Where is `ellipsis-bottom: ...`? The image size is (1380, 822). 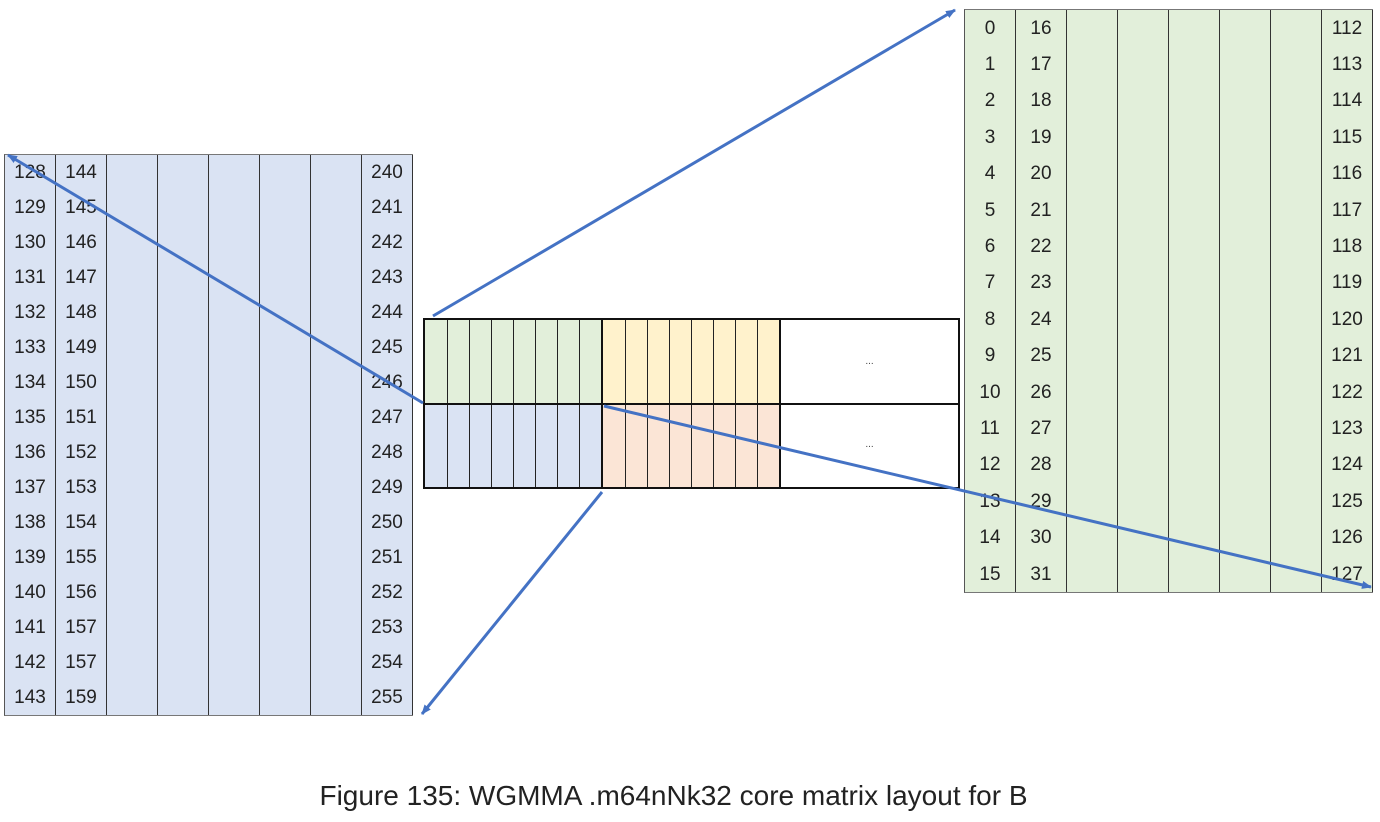 ellipsis-bottom: ... is located at coordinates (869, 444).